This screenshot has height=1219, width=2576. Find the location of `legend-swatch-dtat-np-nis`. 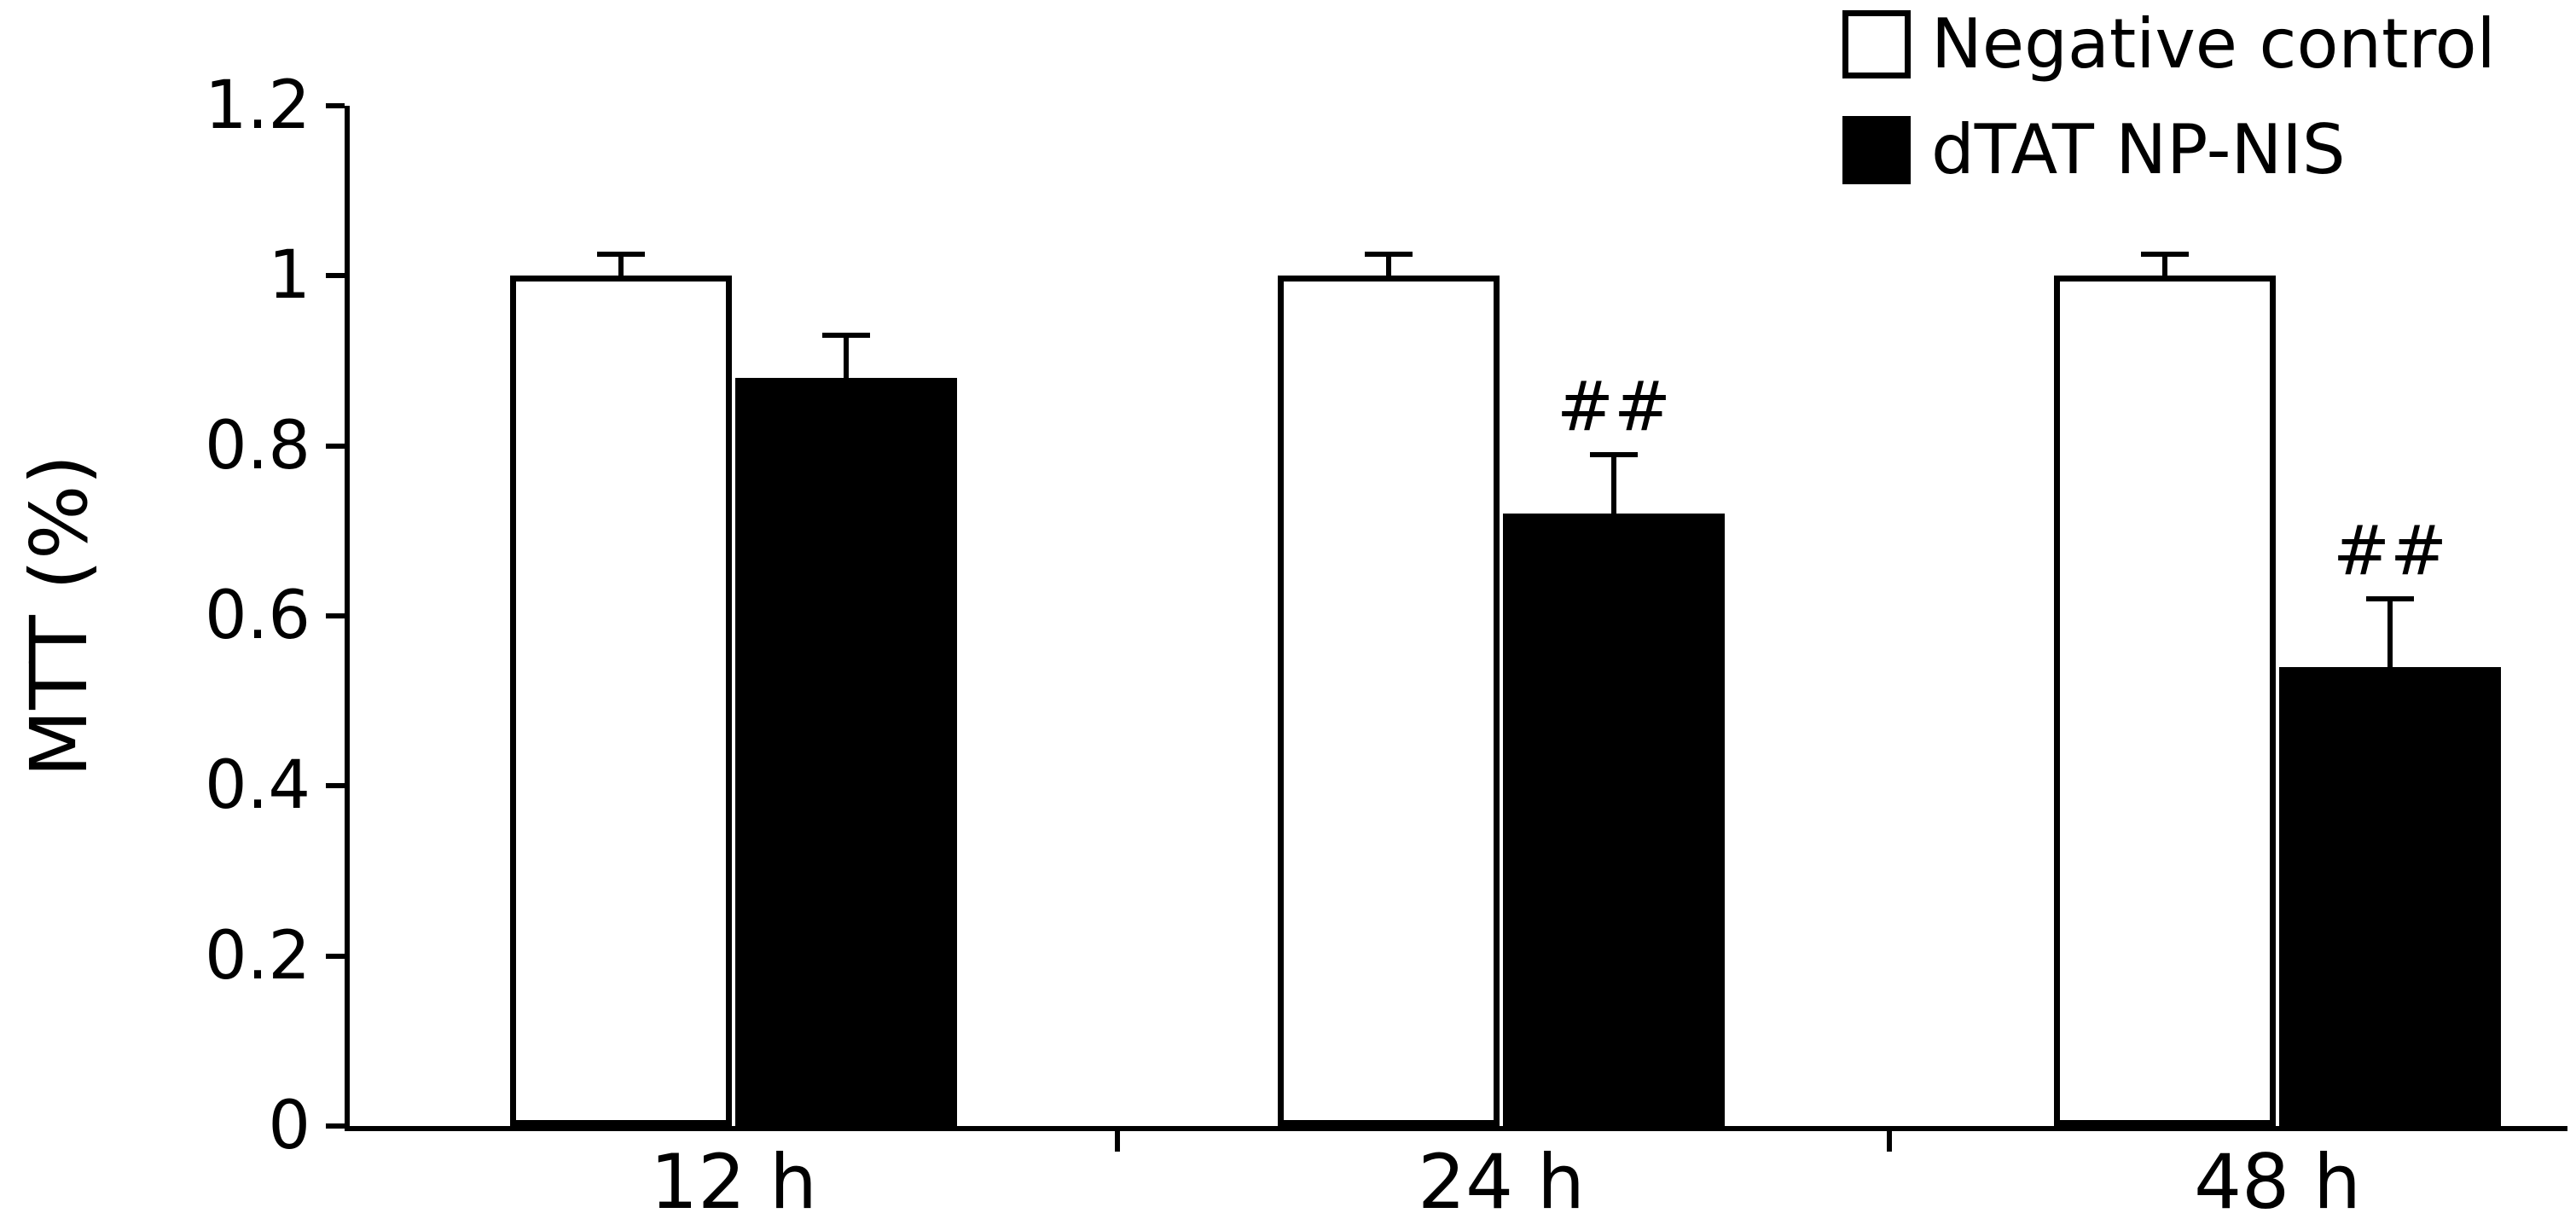

legend-swatch-dtat-np-nis is located at coordinates (1876, 150).